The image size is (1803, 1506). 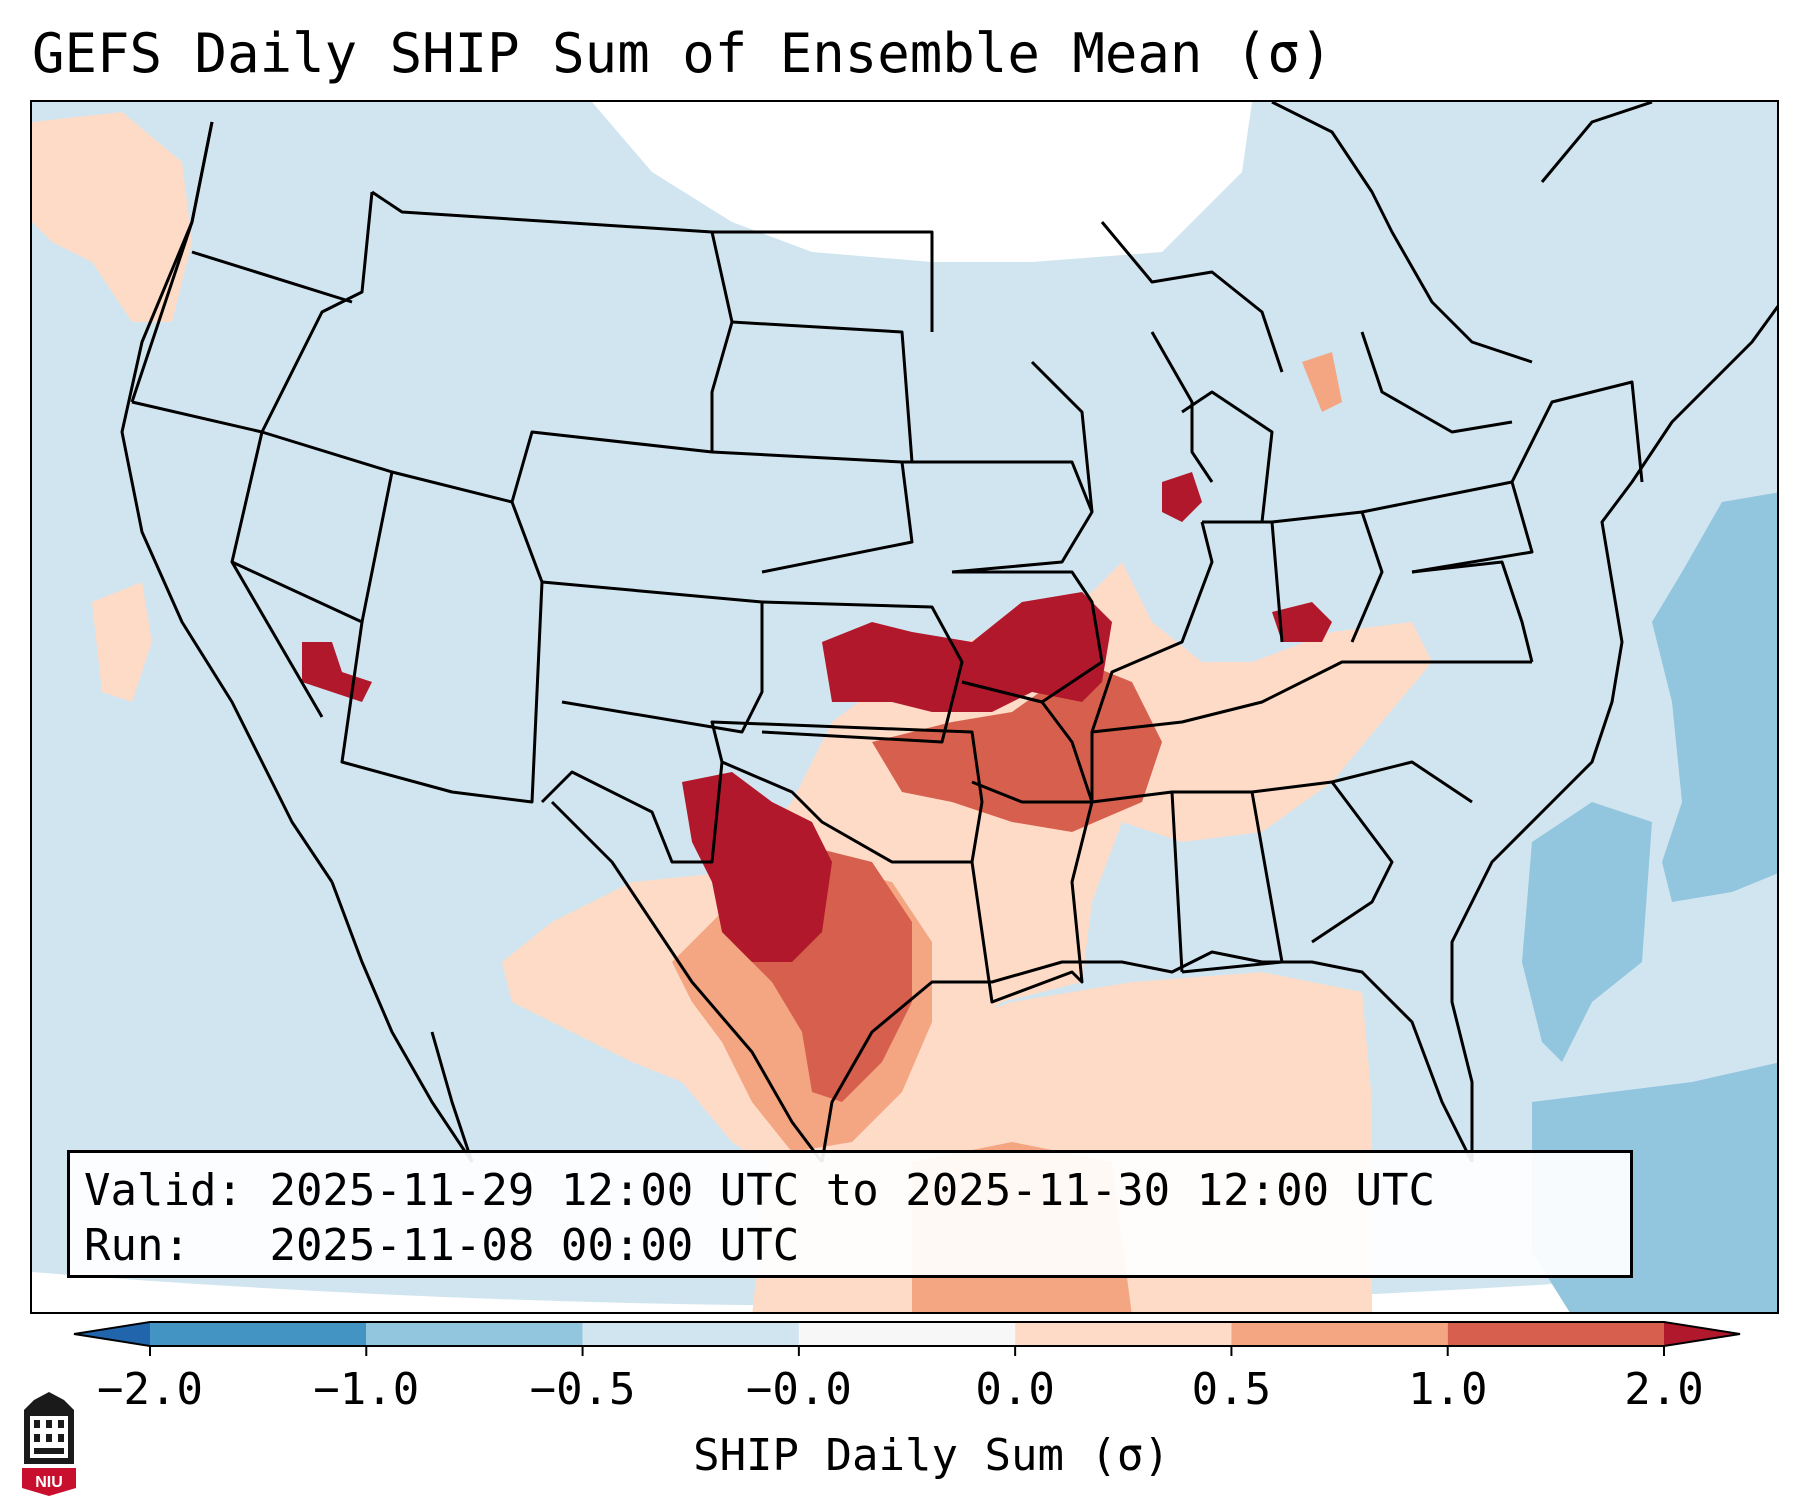 What do you see at coordinates (534, 1245) in the screenshot?
I see `run-value: 2025-11-08 00:00 UTC` at bounding box center [534, 1245].